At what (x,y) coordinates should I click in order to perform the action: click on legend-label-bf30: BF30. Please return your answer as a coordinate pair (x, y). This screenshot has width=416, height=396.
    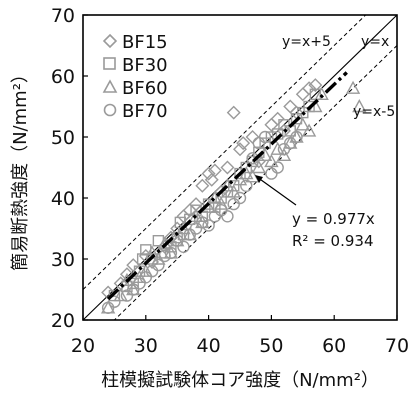
    Looking at the image, I should click on (145, 65).